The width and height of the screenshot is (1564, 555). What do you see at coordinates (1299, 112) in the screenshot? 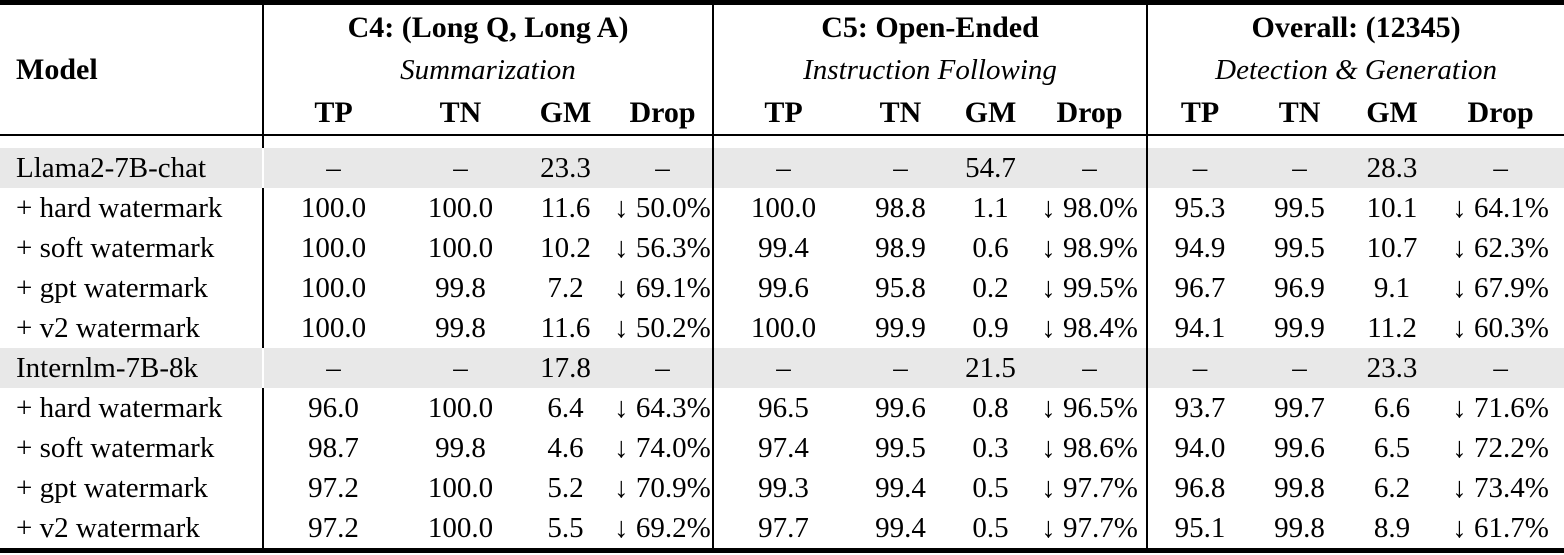
I see `col-header-overall-tn: TN` at bounding box center [1299, 112].